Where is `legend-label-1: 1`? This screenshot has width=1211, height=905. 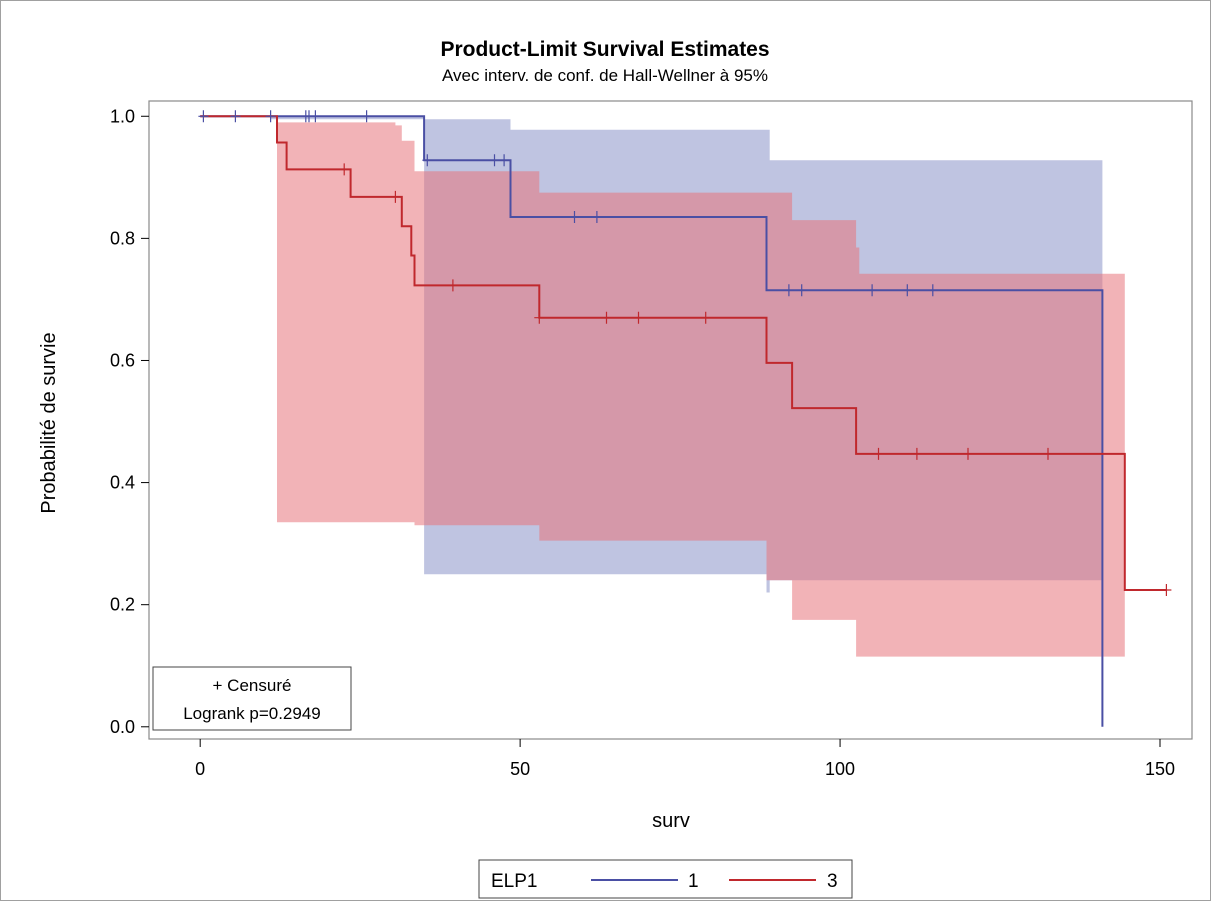
legend-label-1: 1 is located at coordinates (693, 881).